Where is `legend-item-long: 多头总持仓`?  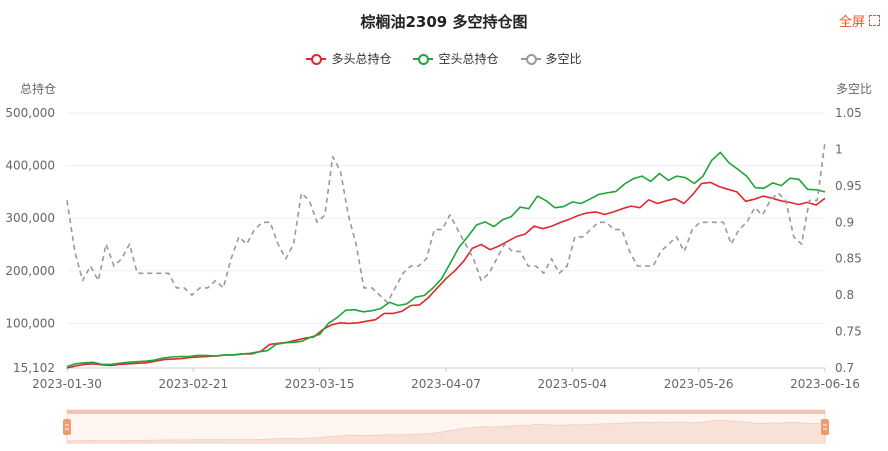 legend-item-long: 多头总持仓 is located at coordinates (348, 58).